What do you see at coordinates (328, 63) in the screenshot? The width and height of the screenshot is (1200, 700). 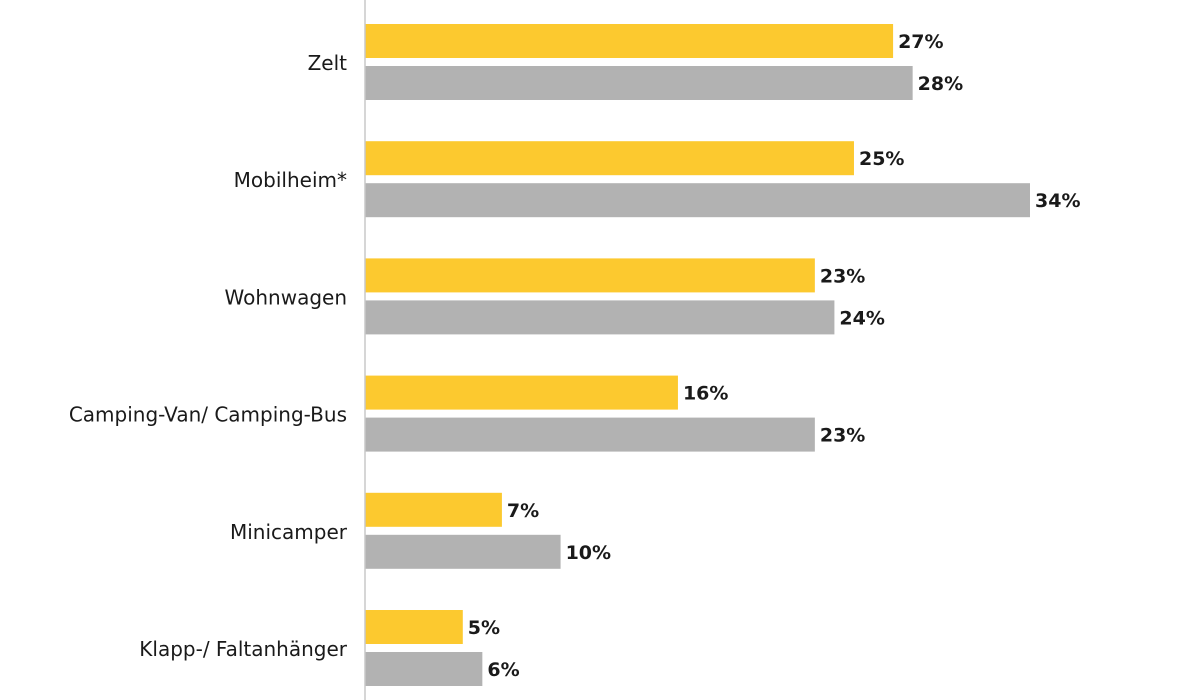 I see `category-label: Zelt` at bounding box center [328, 63].